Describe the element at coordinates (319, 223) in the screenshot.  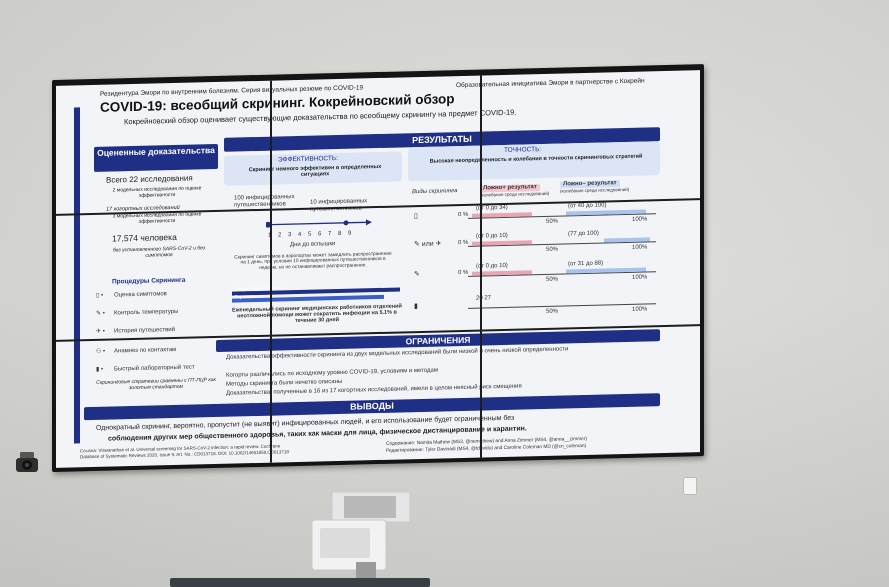
I see `outbreak-timeline` at that location.